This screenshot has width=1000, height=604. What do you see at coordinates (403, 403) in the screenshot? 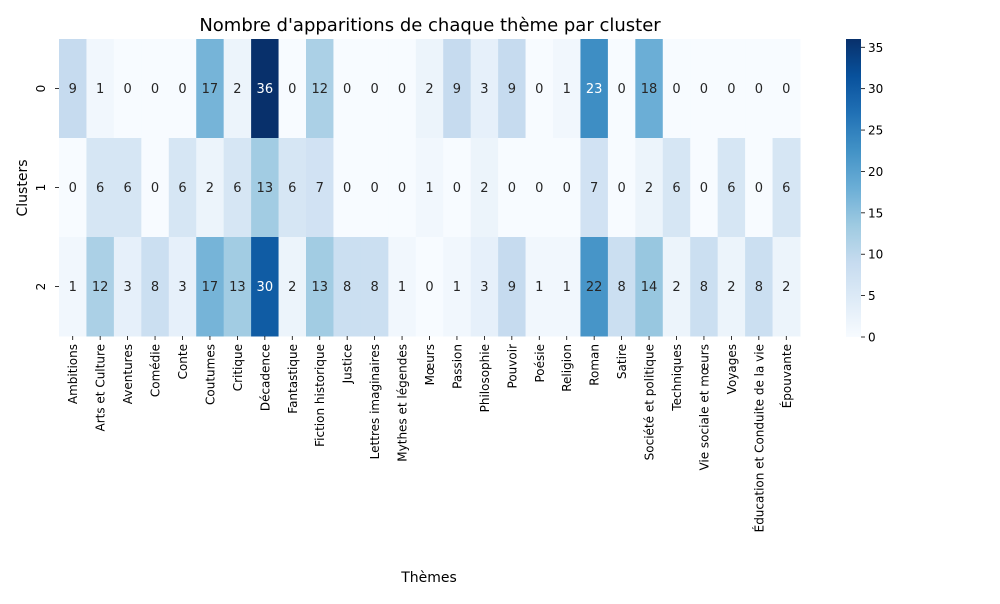
I see `x-tick-label: Mythes et légendes` at bounding box center [403, 403].